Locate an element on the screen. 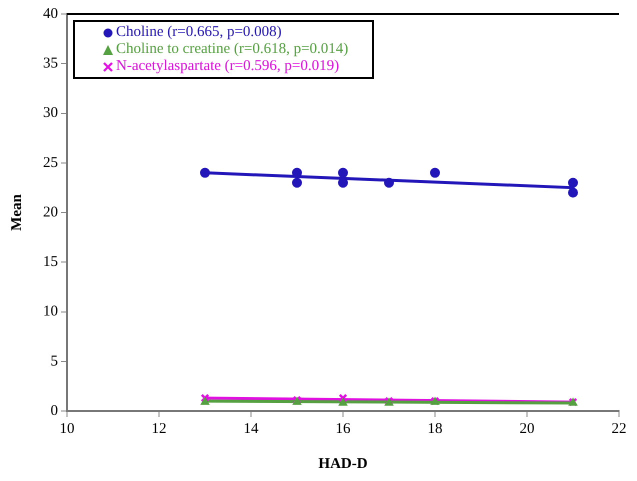  y-tick-label: 25 is located at coordinates (50, 162).